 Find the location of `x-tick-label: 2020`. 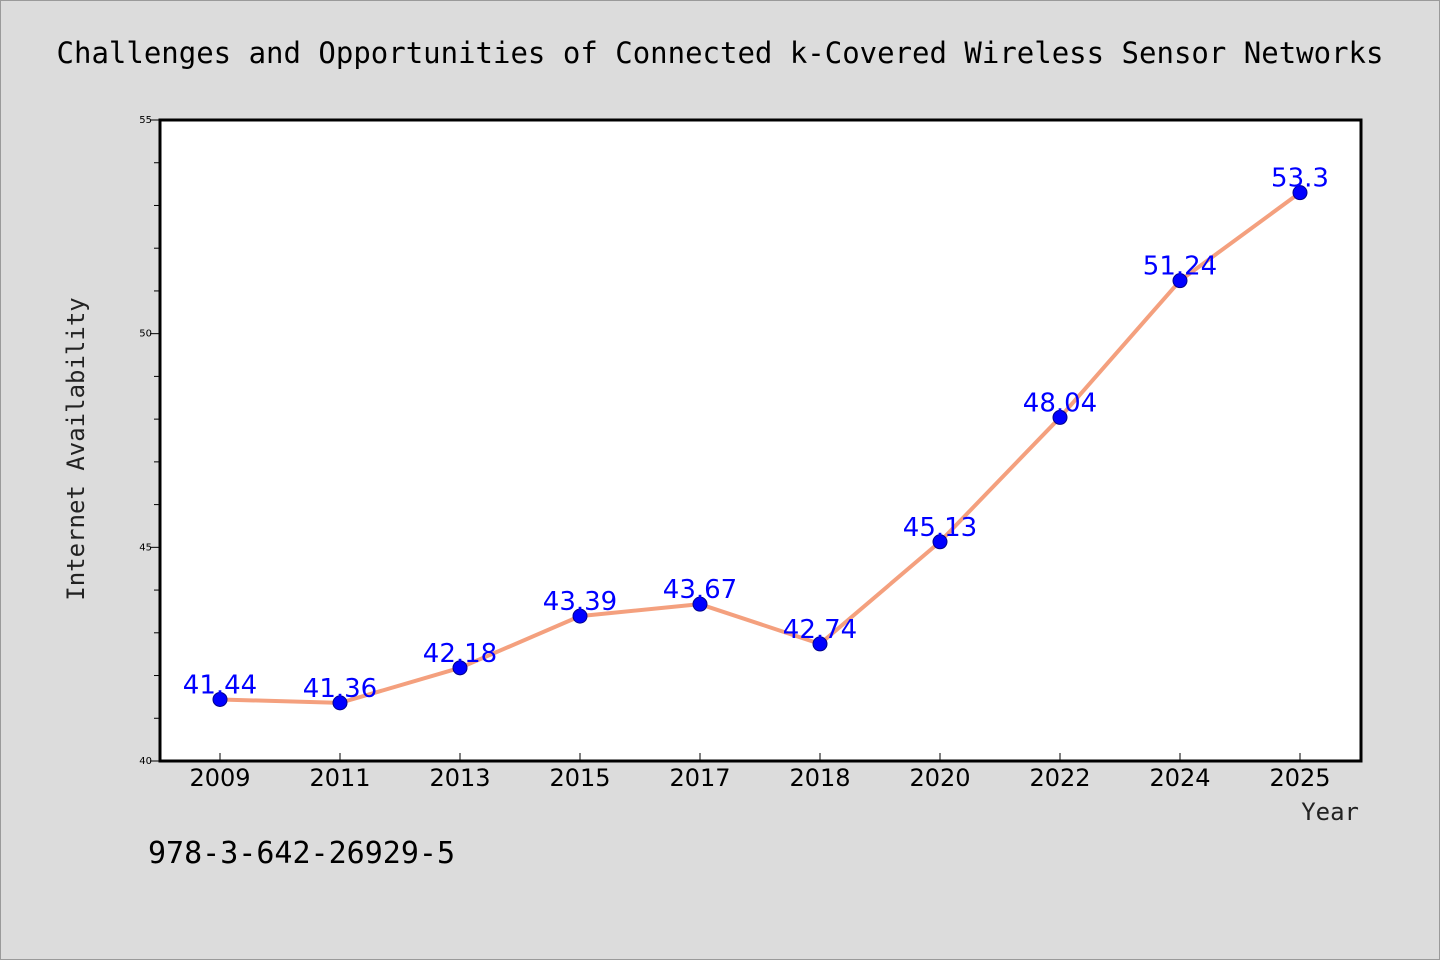

x-tick-label: 2020 is located at coordinates (939, 778).